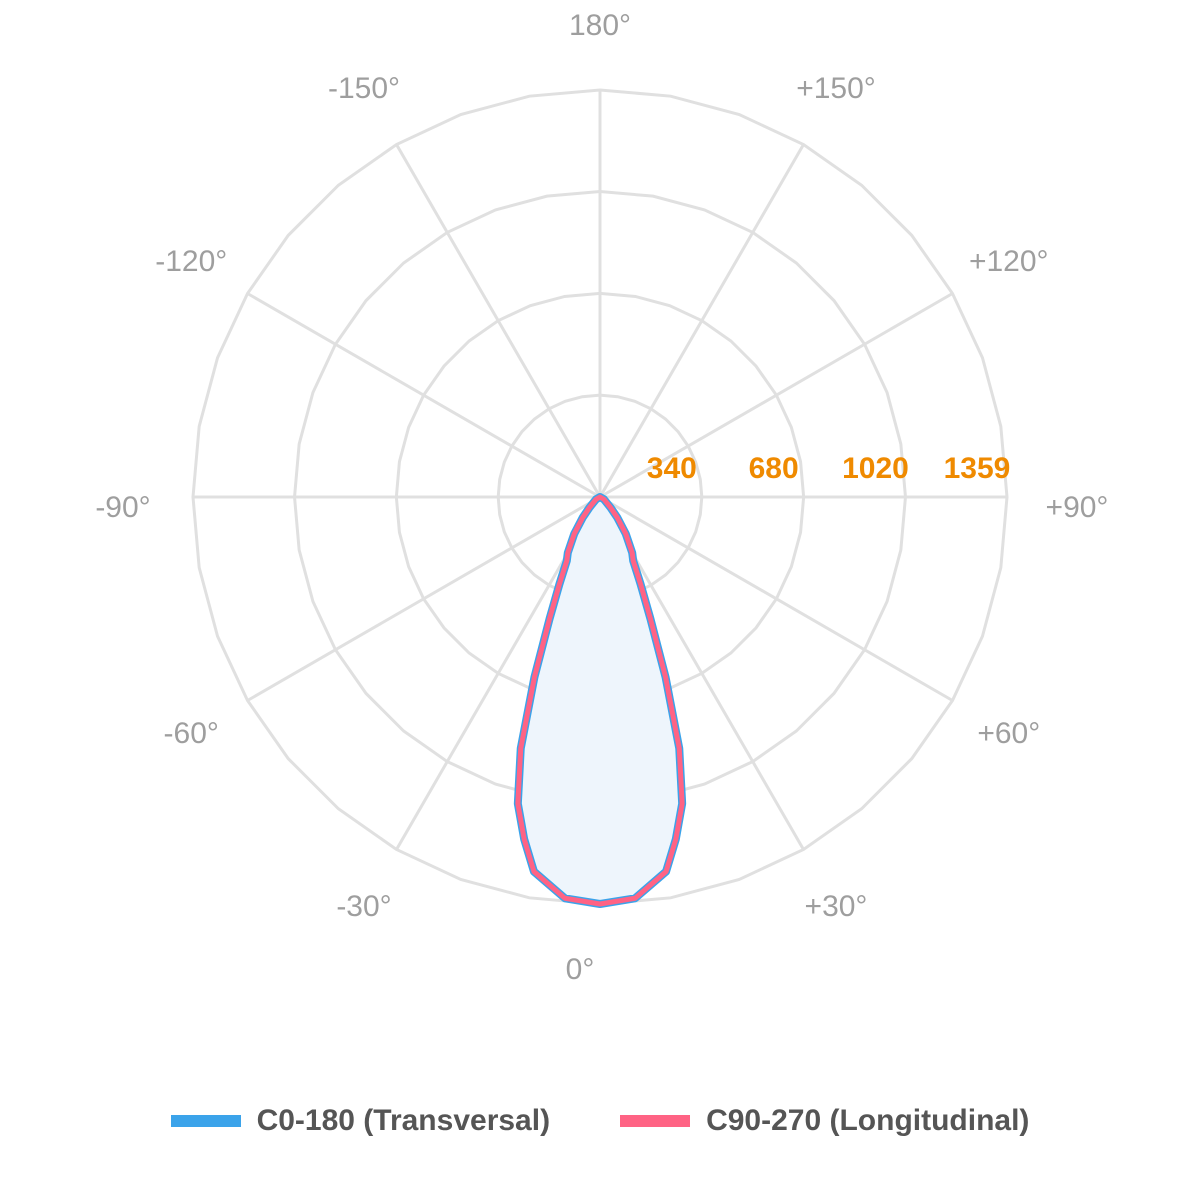 The image size is (1200, 1200). I want to click on radial-tick-label: 1020, so click(875, 468).